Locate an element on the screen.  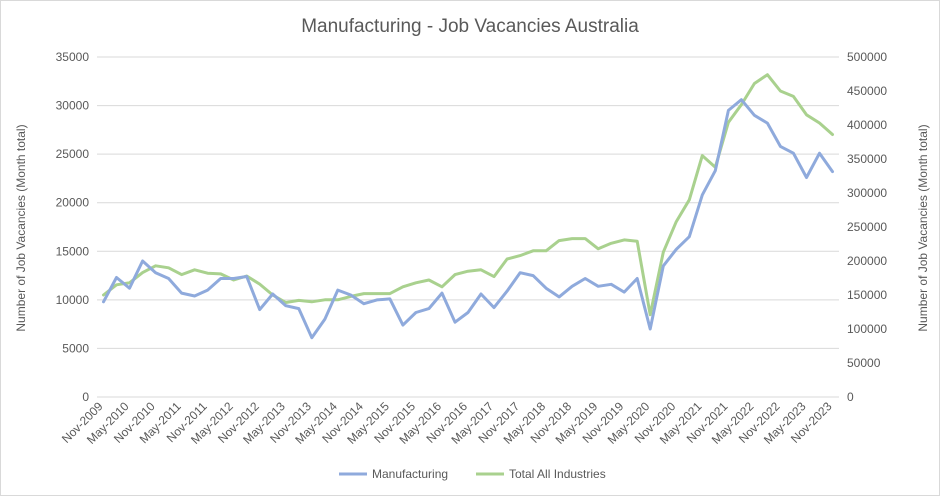
right-tick-label: 300000 is located at coordinates (867, 193).